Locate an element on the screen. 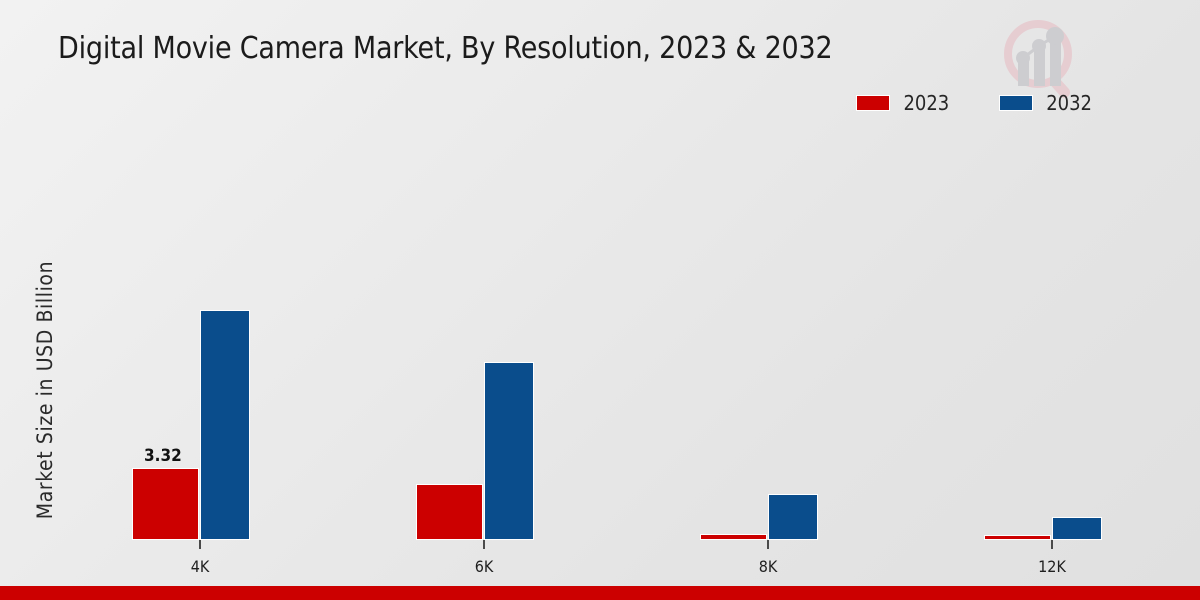 This screenshot has width=1200, height=600. legend-label-2032: 2032 is located at coordinates (1069, 103).